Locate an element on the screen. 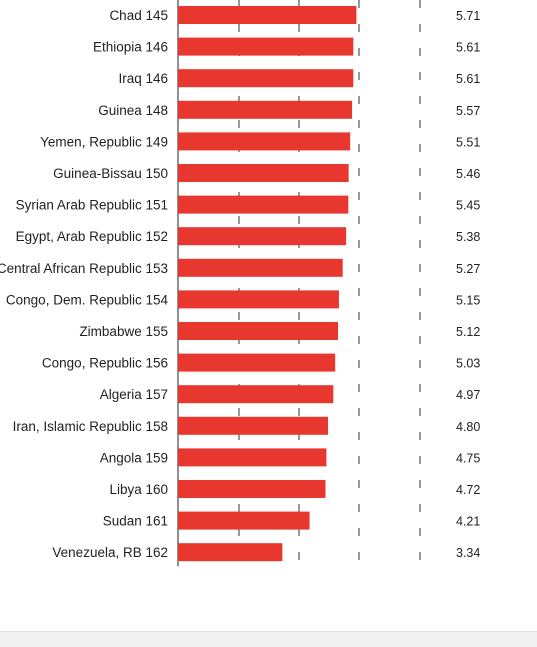 The height and width of the screenshot is (647, 537). value-label: 5.45 is located at coordinates (468, 206).